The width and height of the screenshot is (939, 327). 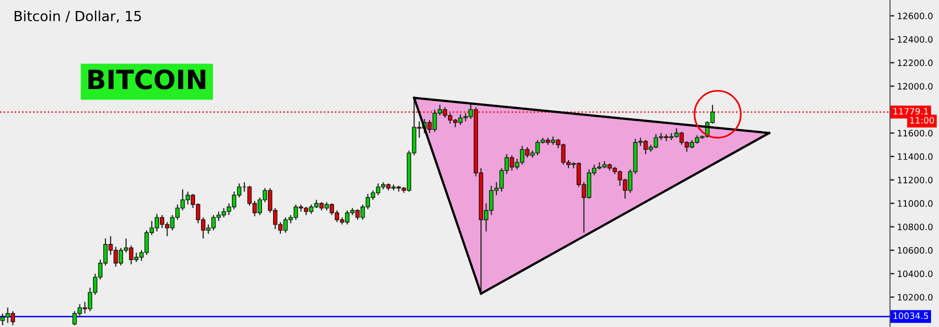 I want to click on y-tick-label: 10600.0, so click(x=915, y=250).